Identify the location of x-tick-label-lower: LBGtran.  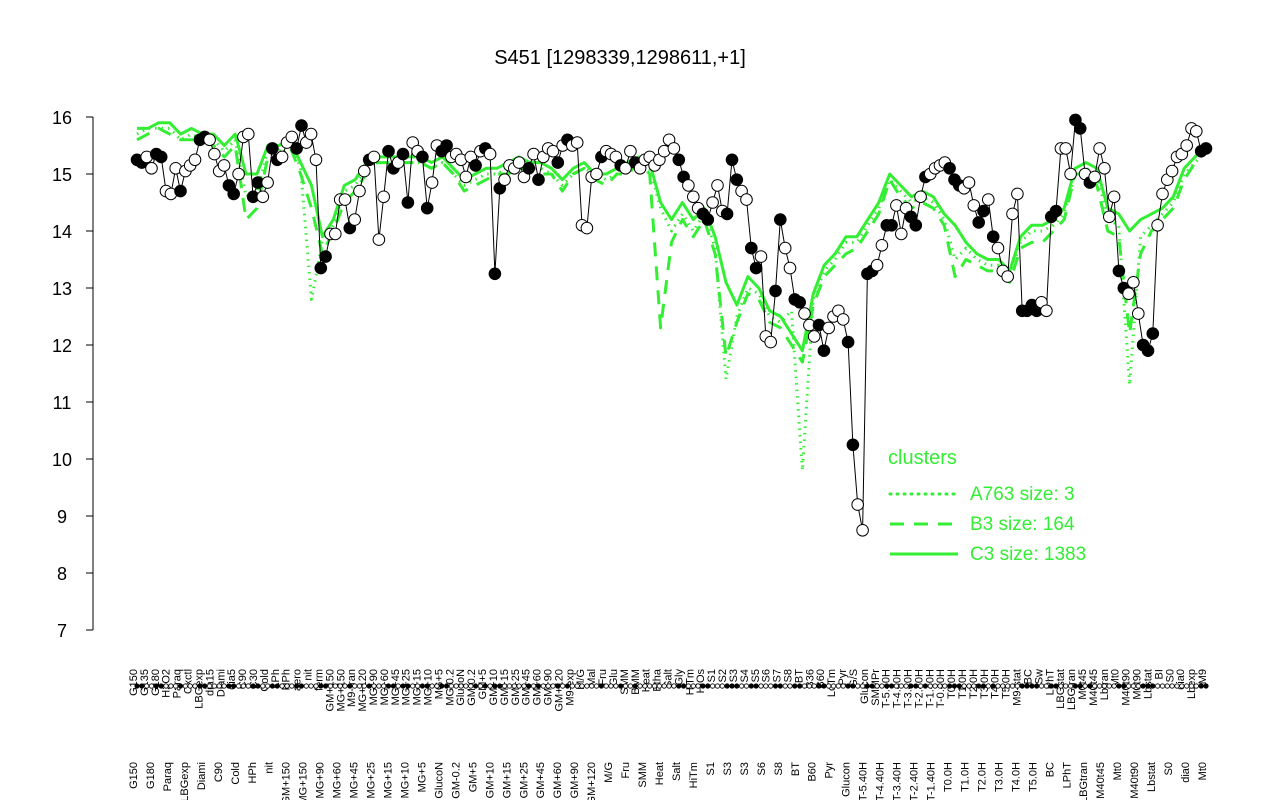
(1084, 781).